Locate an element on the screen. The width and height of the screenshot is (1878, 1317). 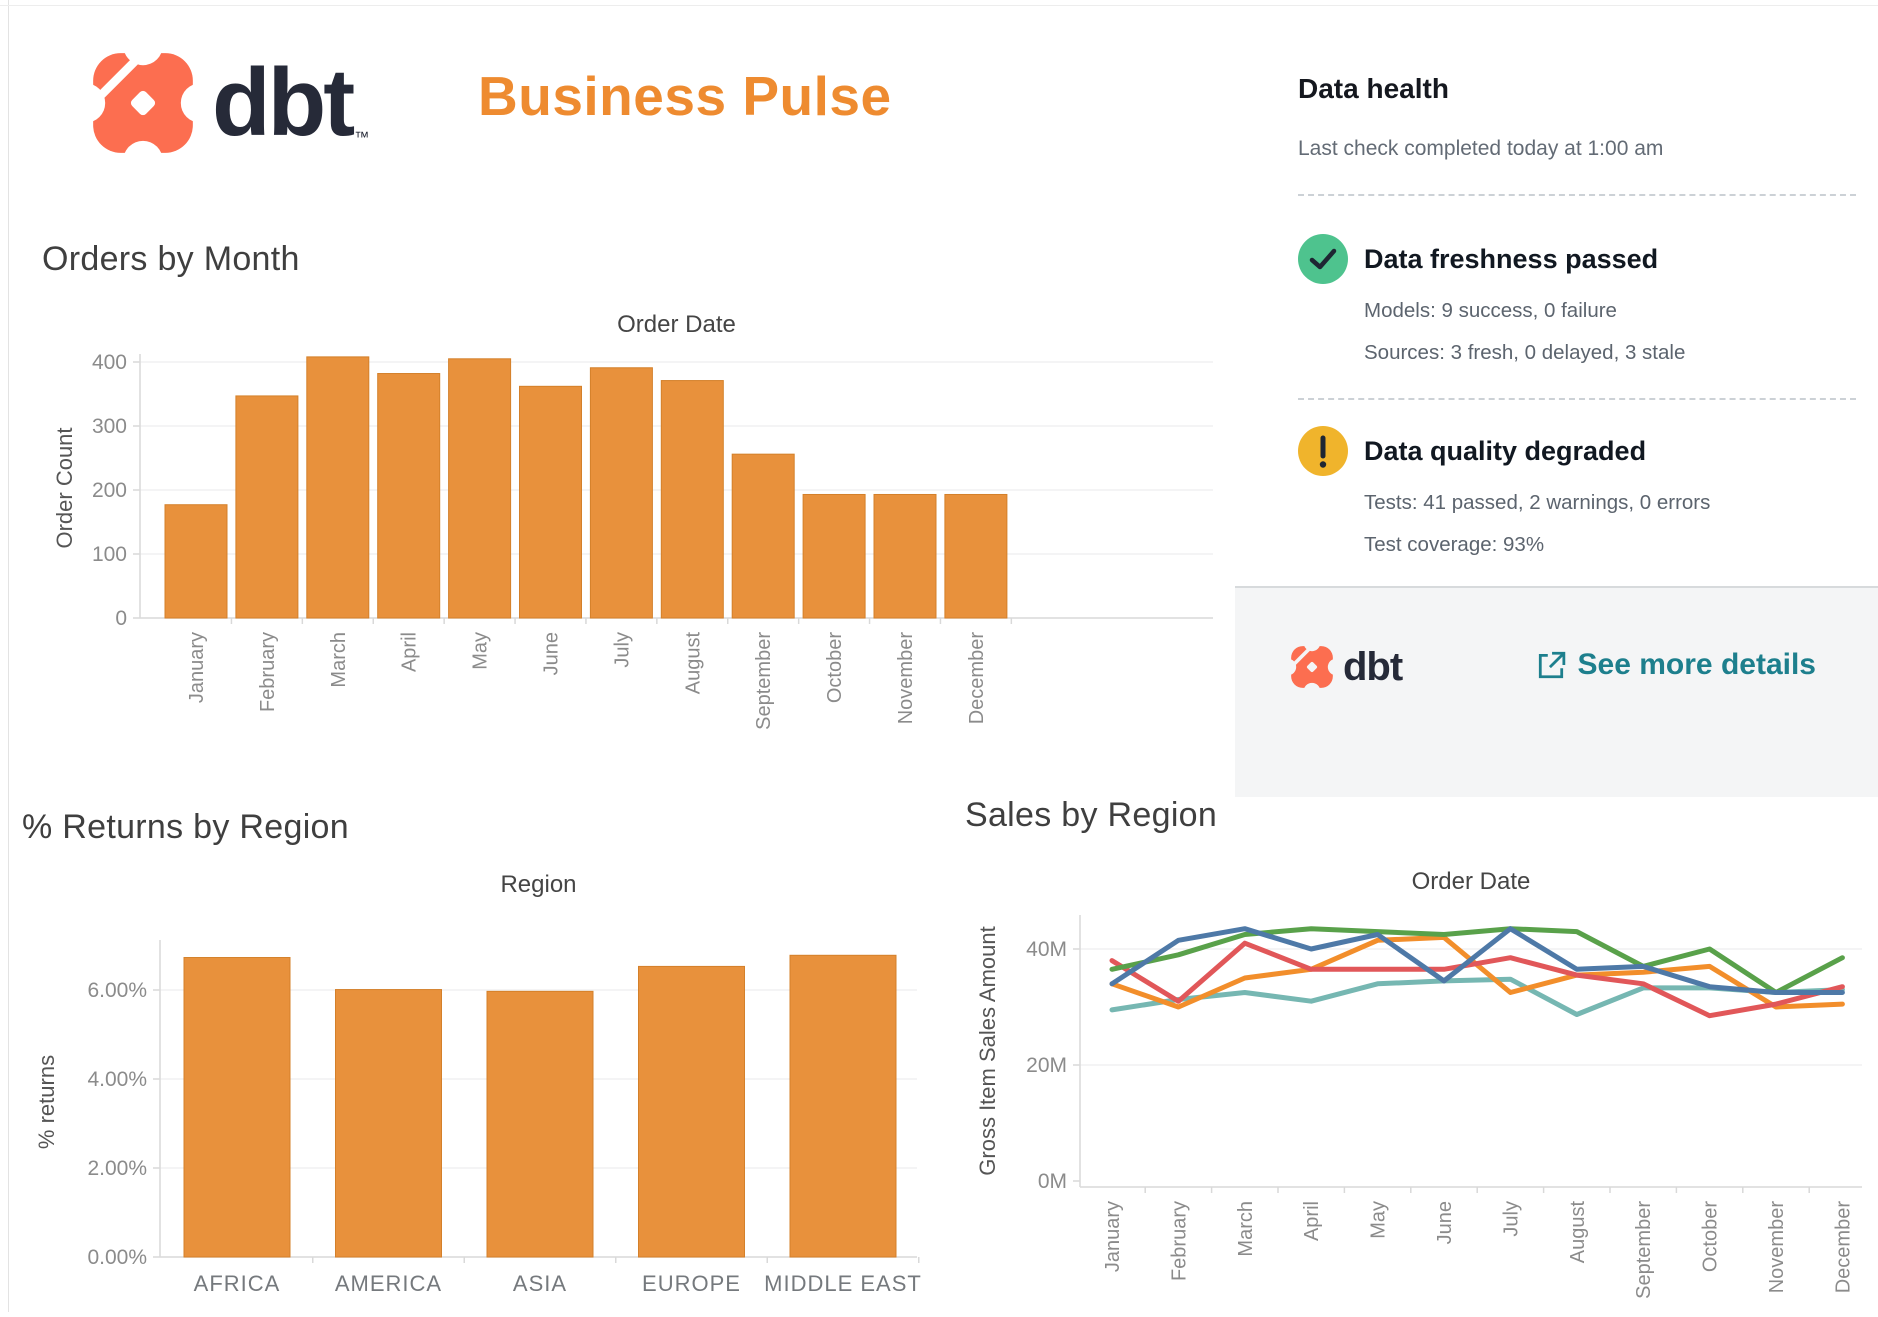
dbt-logo: dbt ™ is located at coordinates (228, 103).